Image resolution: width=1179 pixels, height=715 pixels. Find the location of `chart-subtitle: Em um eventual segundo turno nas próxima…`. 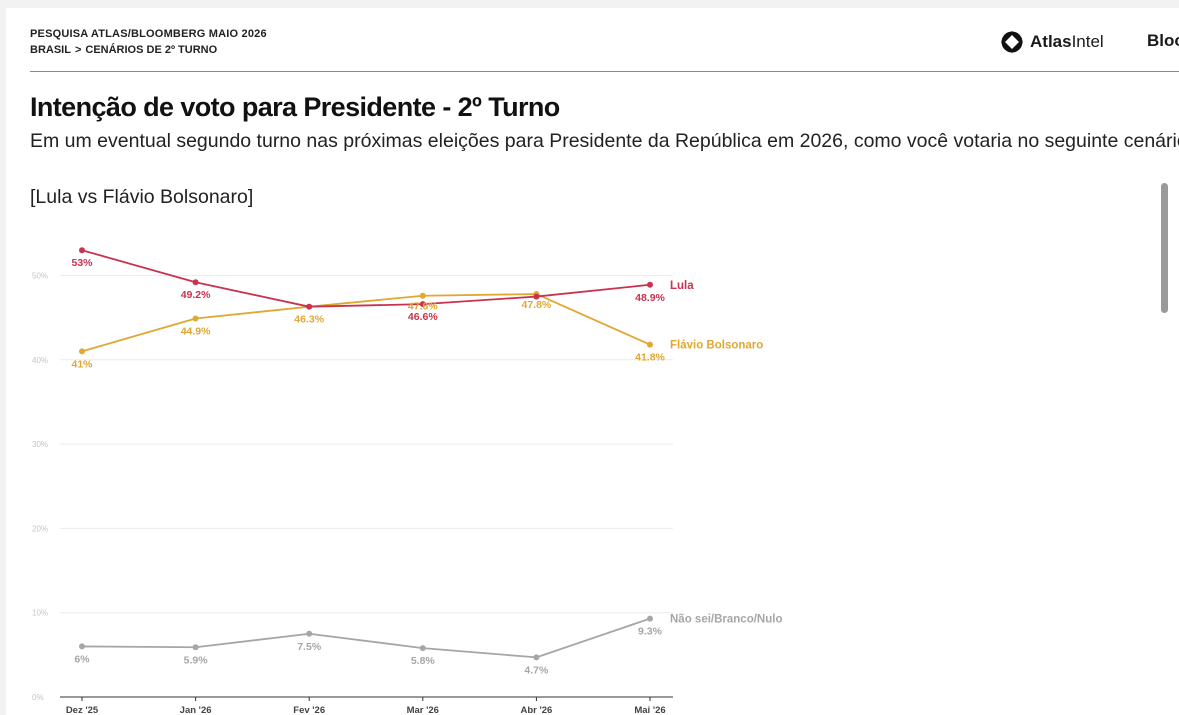

chart-subtitle: Em um eventual segundo turno nas próxima… is located at coordinates (604, 141).